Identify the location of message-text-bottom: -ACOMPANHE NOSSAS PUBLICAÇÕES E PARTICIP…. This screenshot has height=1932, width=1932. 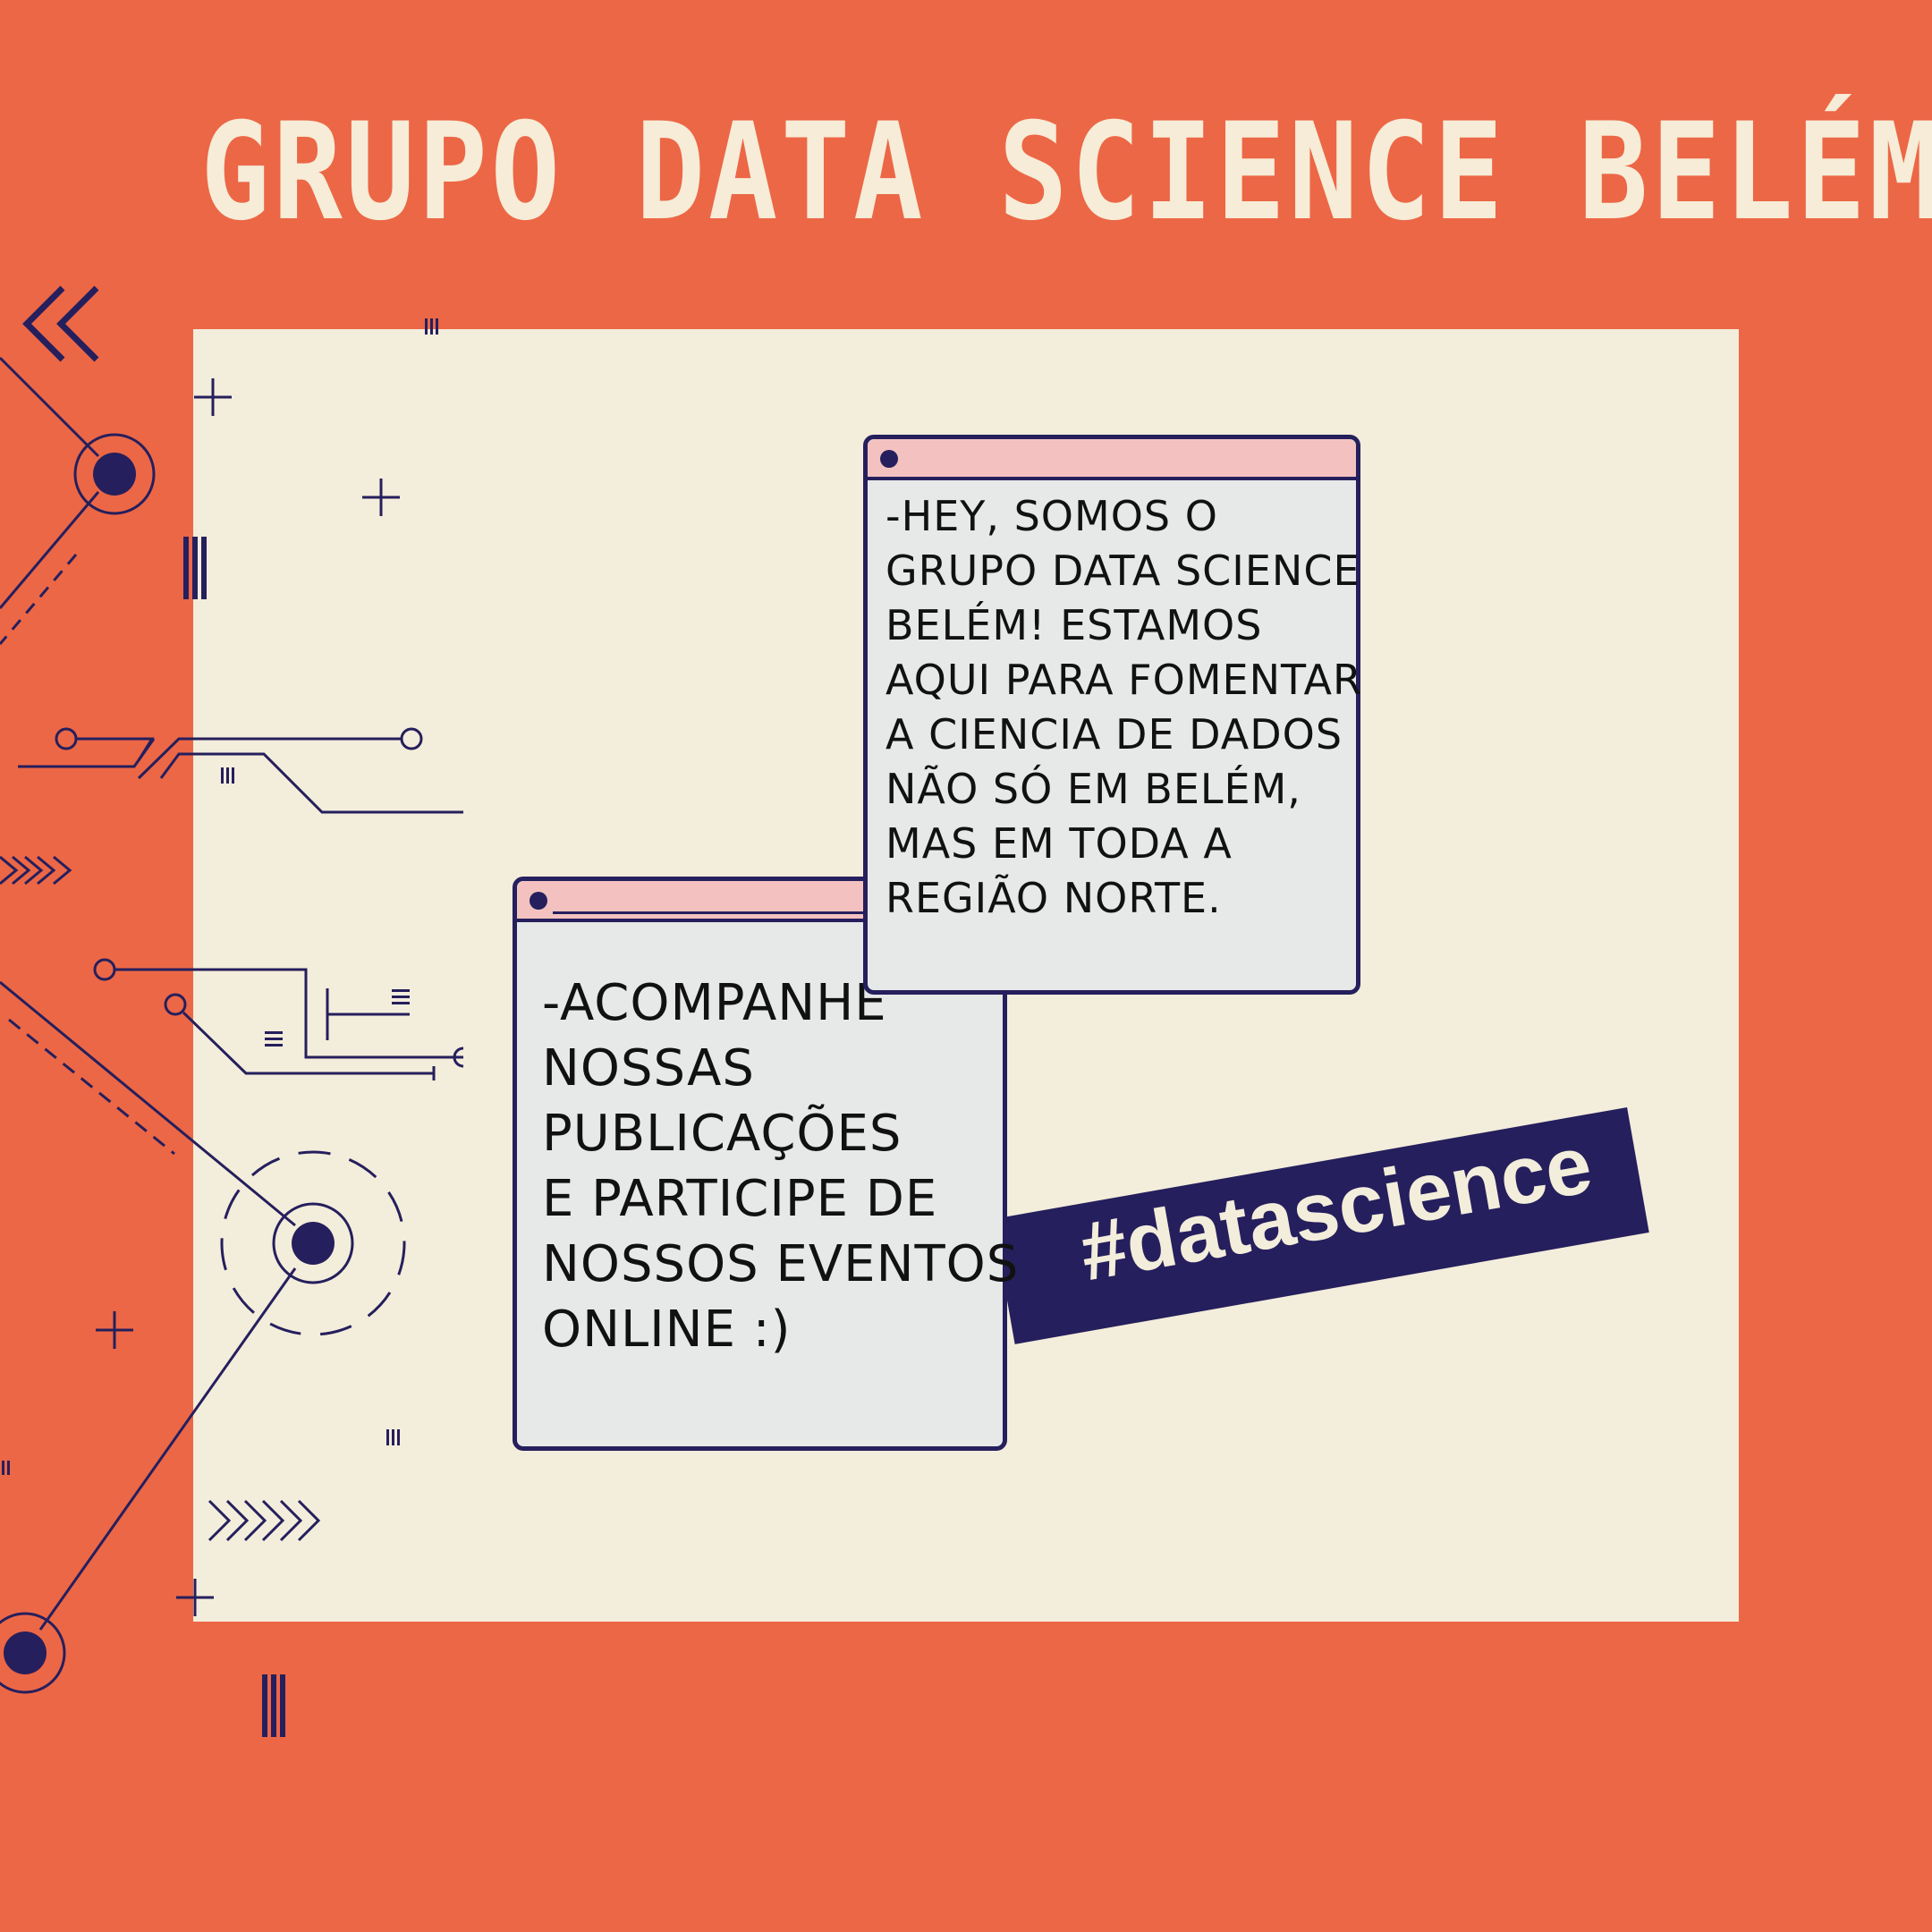
(781, 1166).